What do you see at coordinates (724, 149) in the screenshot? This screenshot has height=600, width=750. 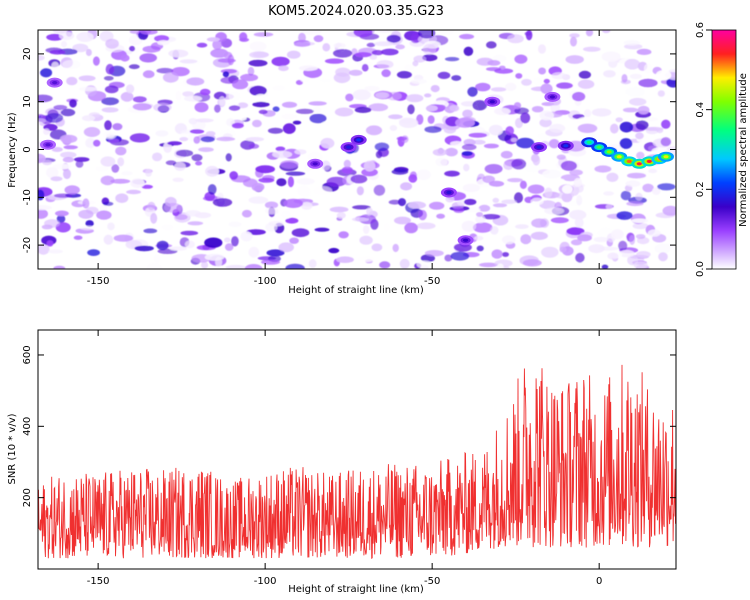 I see `colorbar-gradient` at bounding box center [724, 149].